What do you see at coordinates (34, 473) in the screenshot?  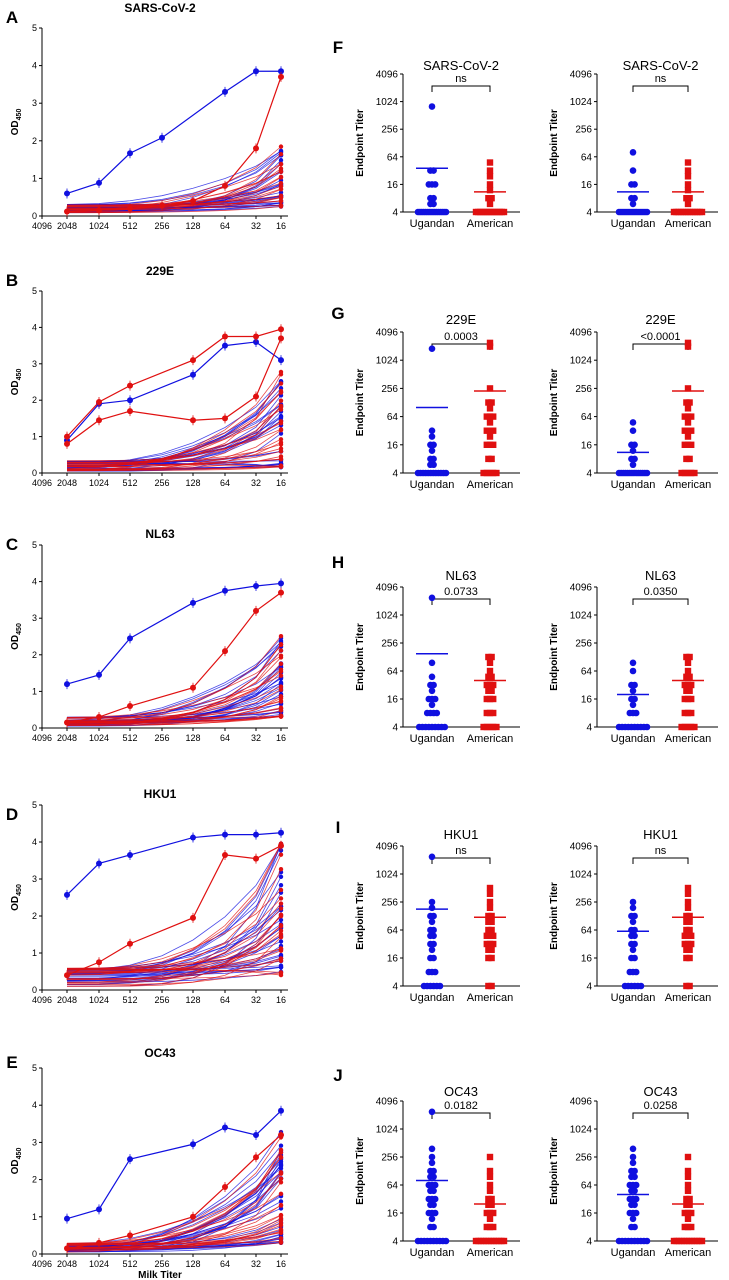 I see `y-tick-label: 0` at bounding box center [34, 473].